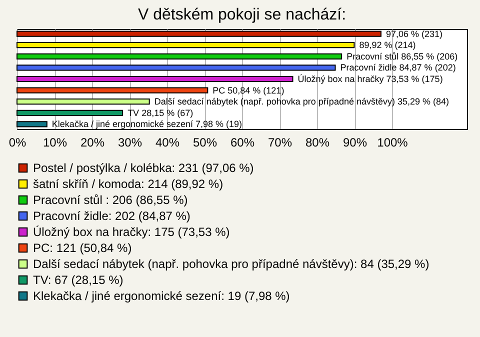 Image resolution: width=480 pixels, height=337 pixels. Describe the element at coordinates (248, 90) in the screenshot. I see `data-label: PC 50,84 % (121)` at that location.